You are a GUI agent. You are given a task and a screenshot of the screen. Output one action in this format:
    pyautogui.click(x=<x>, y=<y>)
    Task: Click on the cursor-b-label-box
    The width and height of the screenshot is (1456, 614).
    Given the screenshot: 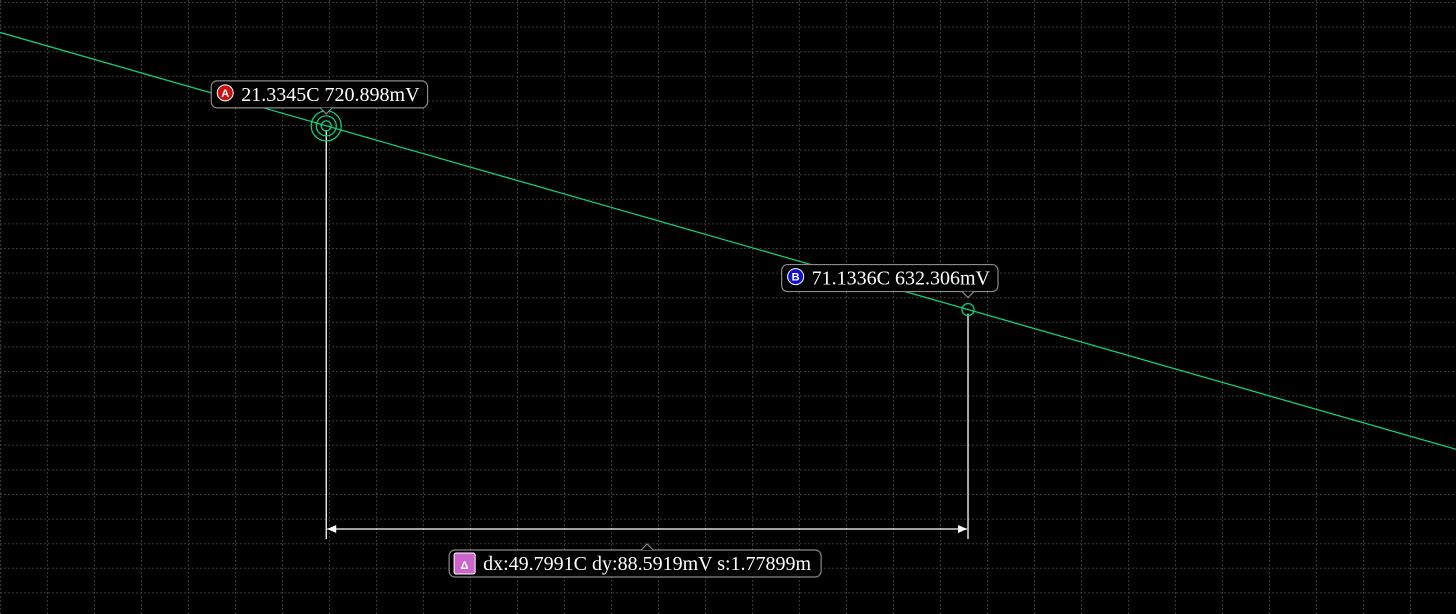 What is the action you would take?
    pyautogui.click(x=890, y=278)
    